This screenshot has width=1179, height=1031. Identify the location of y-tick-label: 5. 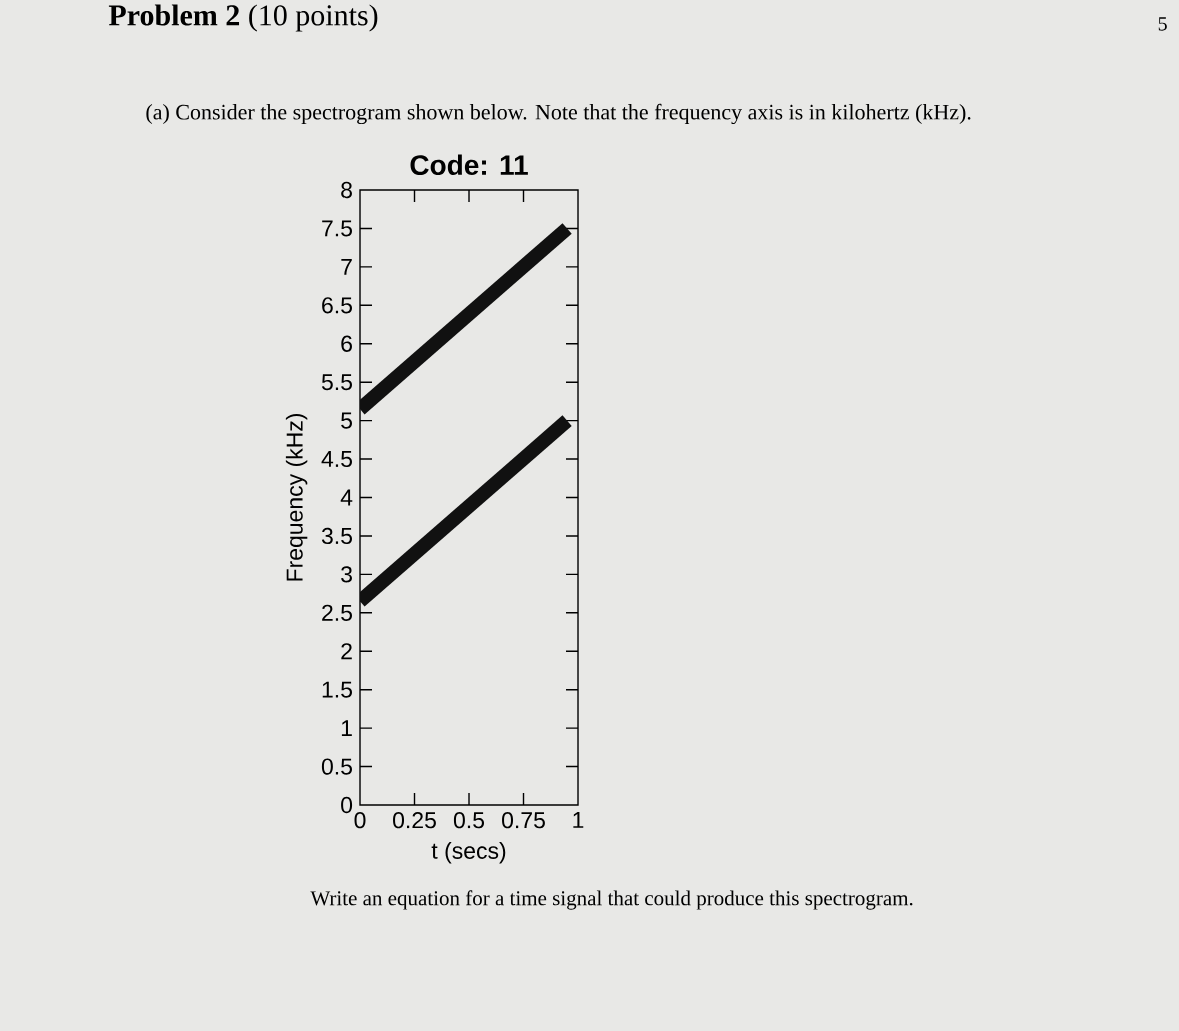
(346, 420).